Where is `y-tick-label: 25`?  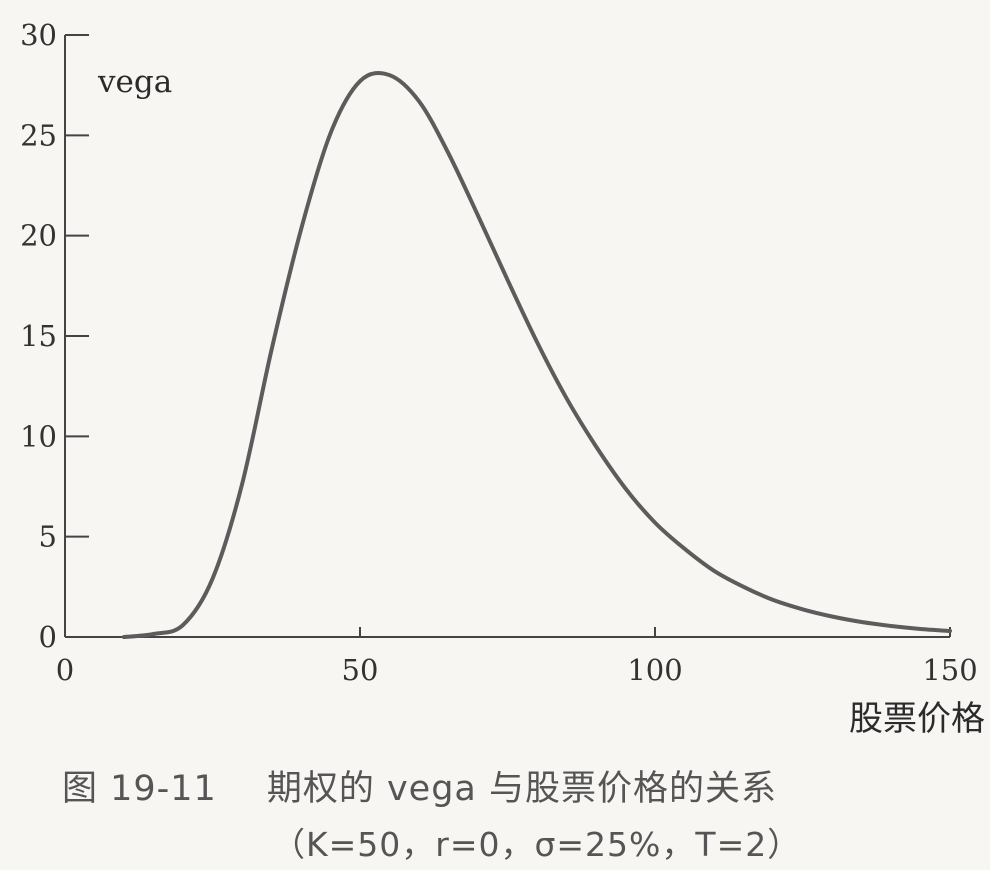 y-tick-label: 25 is located at coordinates (38, 135).